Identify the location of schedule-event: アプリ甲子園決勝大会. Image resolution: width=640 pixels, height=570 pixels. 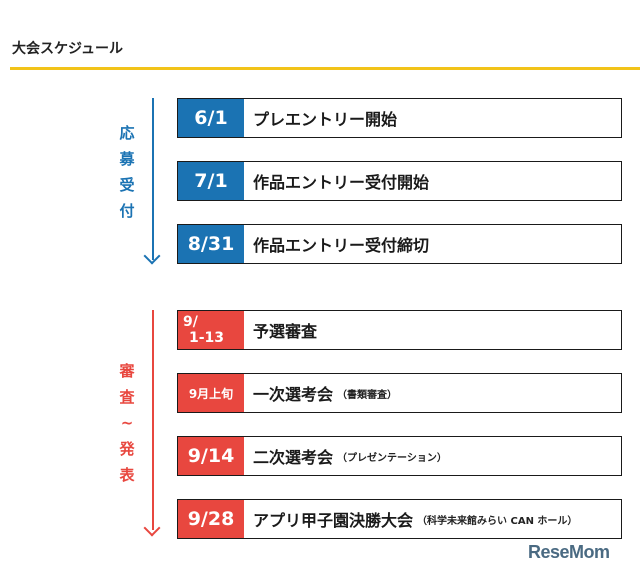
(333, 520).